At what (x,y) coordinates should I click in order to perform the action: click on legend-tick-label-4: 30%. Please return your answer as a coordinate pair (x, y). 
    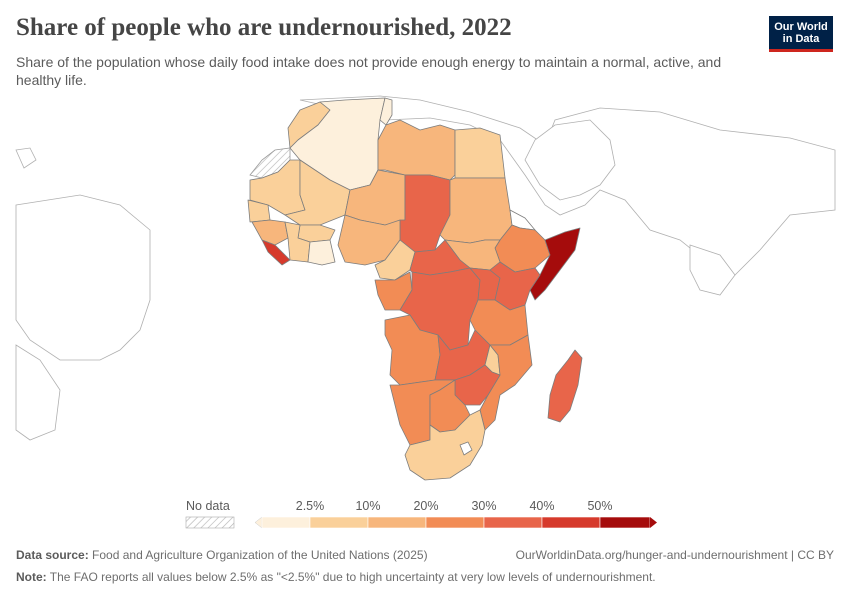
    Looking at the image, I should click on (483, 506).